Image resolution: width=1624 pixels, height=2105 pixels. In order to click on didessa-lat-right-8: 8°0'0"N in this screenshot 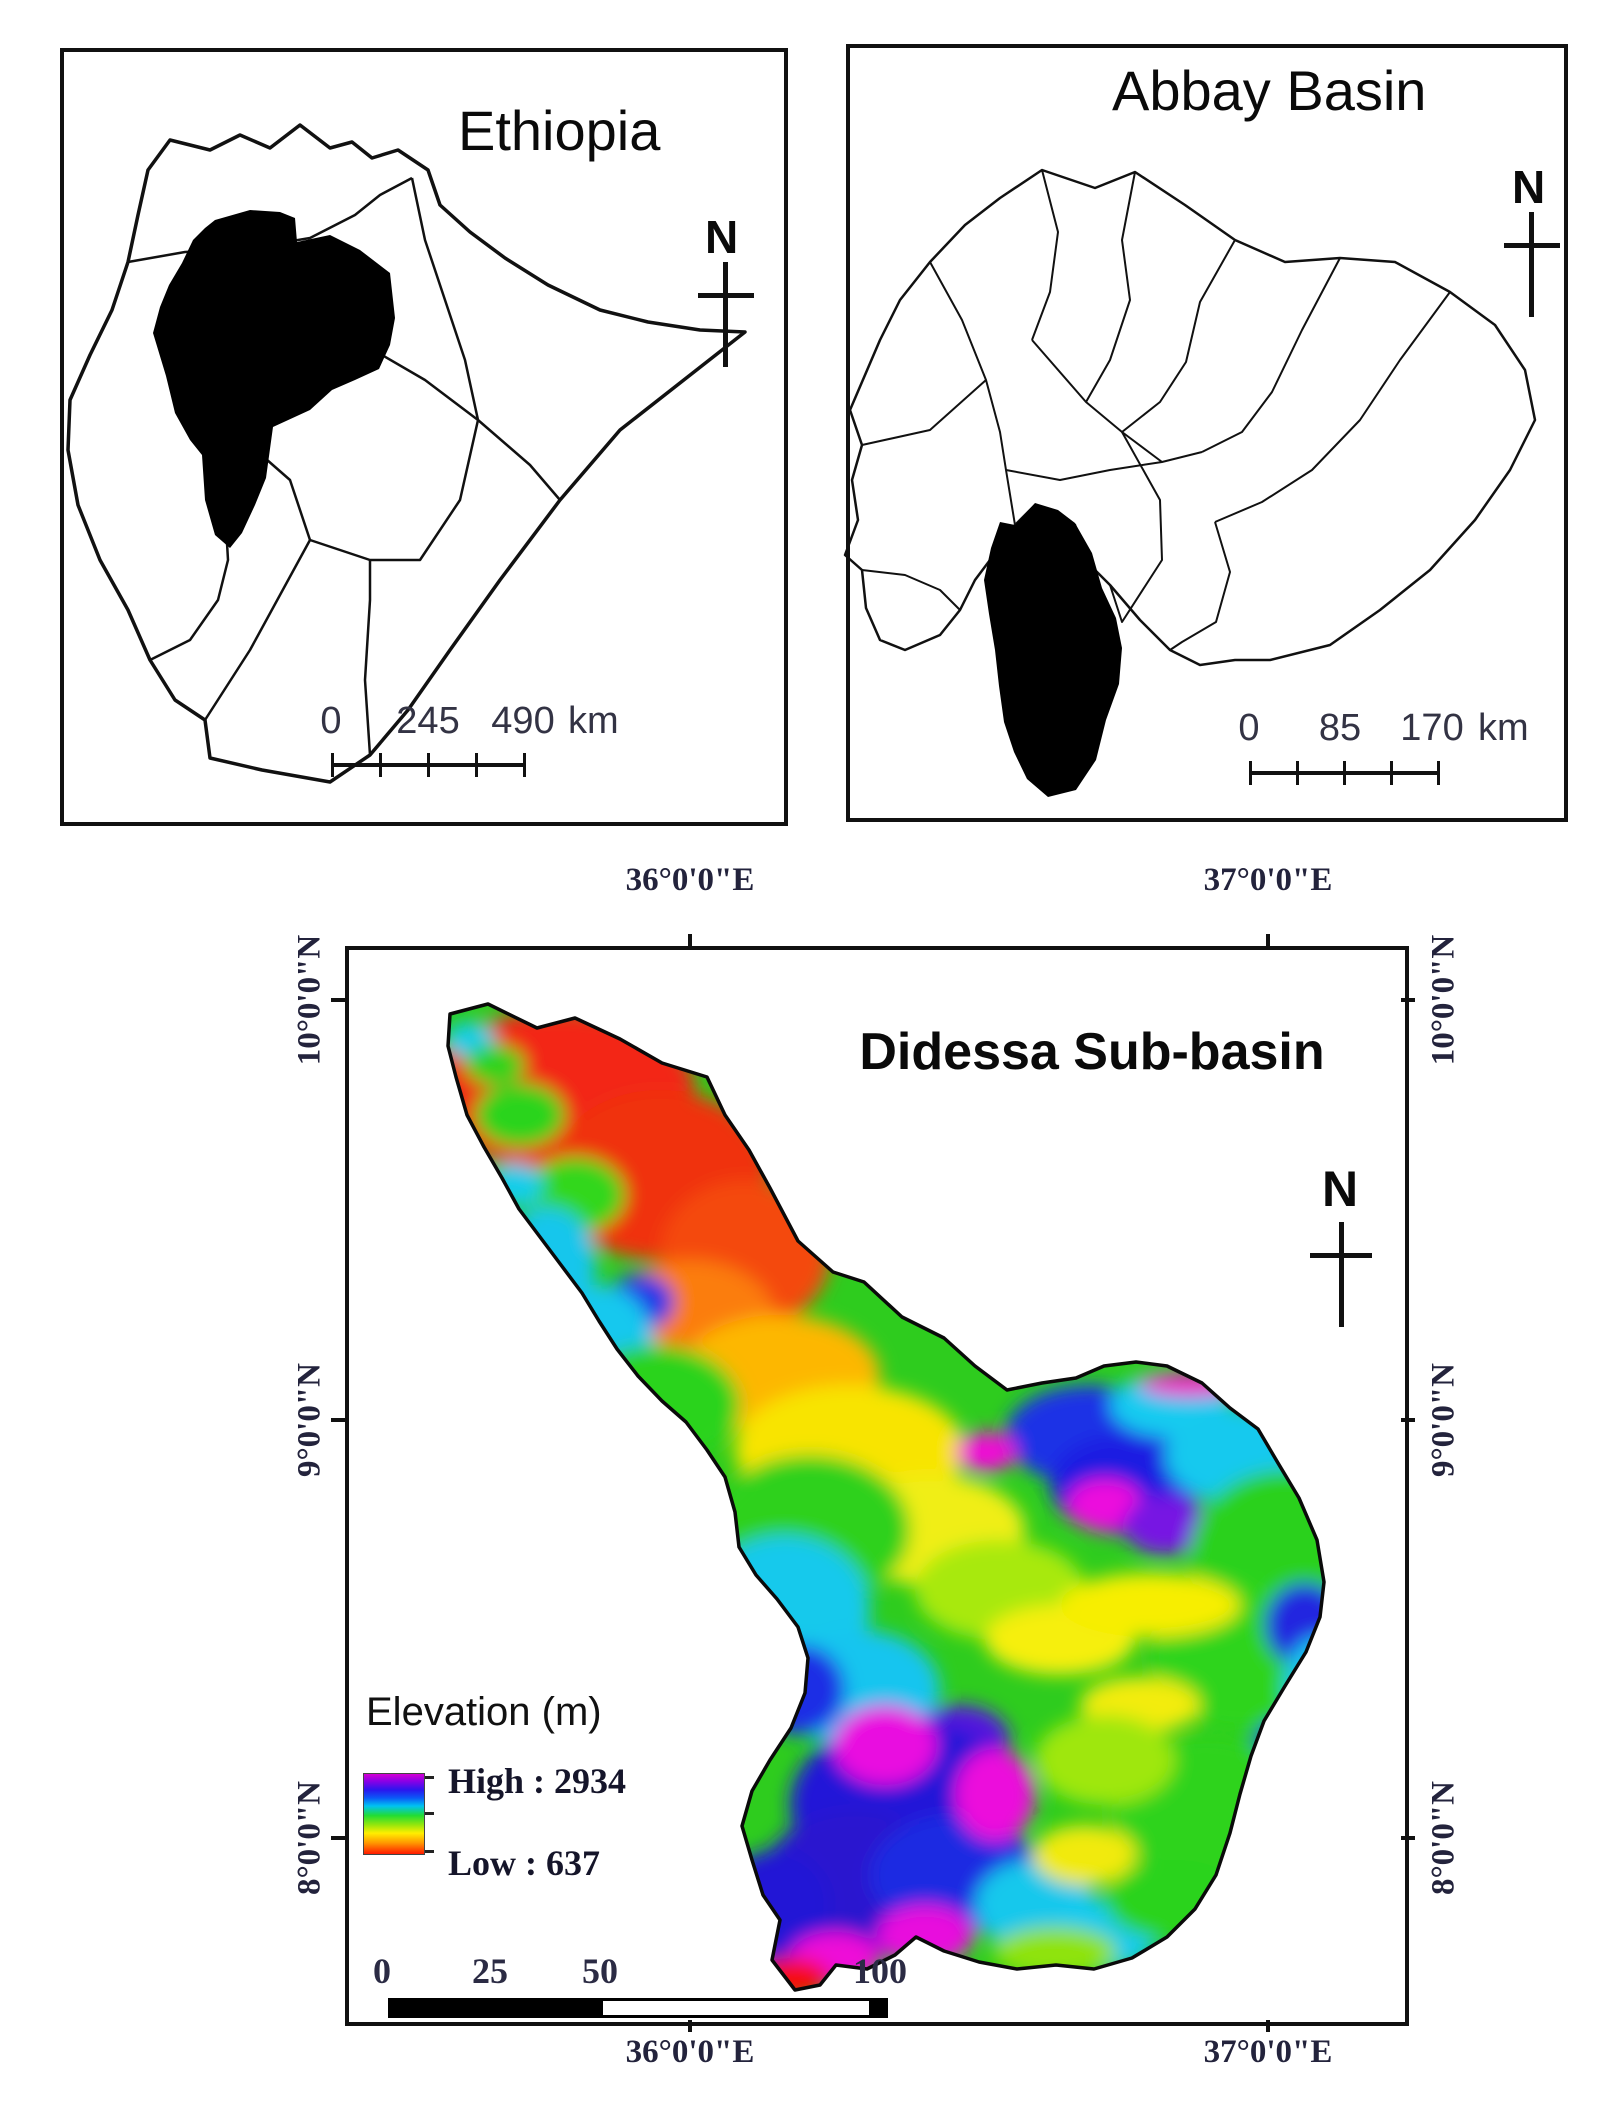, I will do `click(1443, 1838)`.